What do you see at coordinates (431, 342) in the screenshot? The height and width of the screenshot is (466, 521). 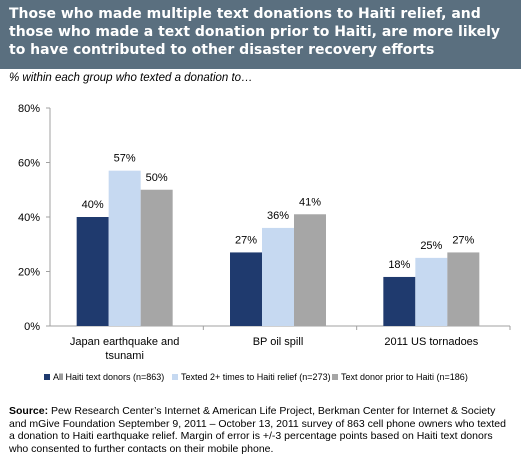 I see `category-label: 2011 US tornadoes` at bounding box center [431, 342].